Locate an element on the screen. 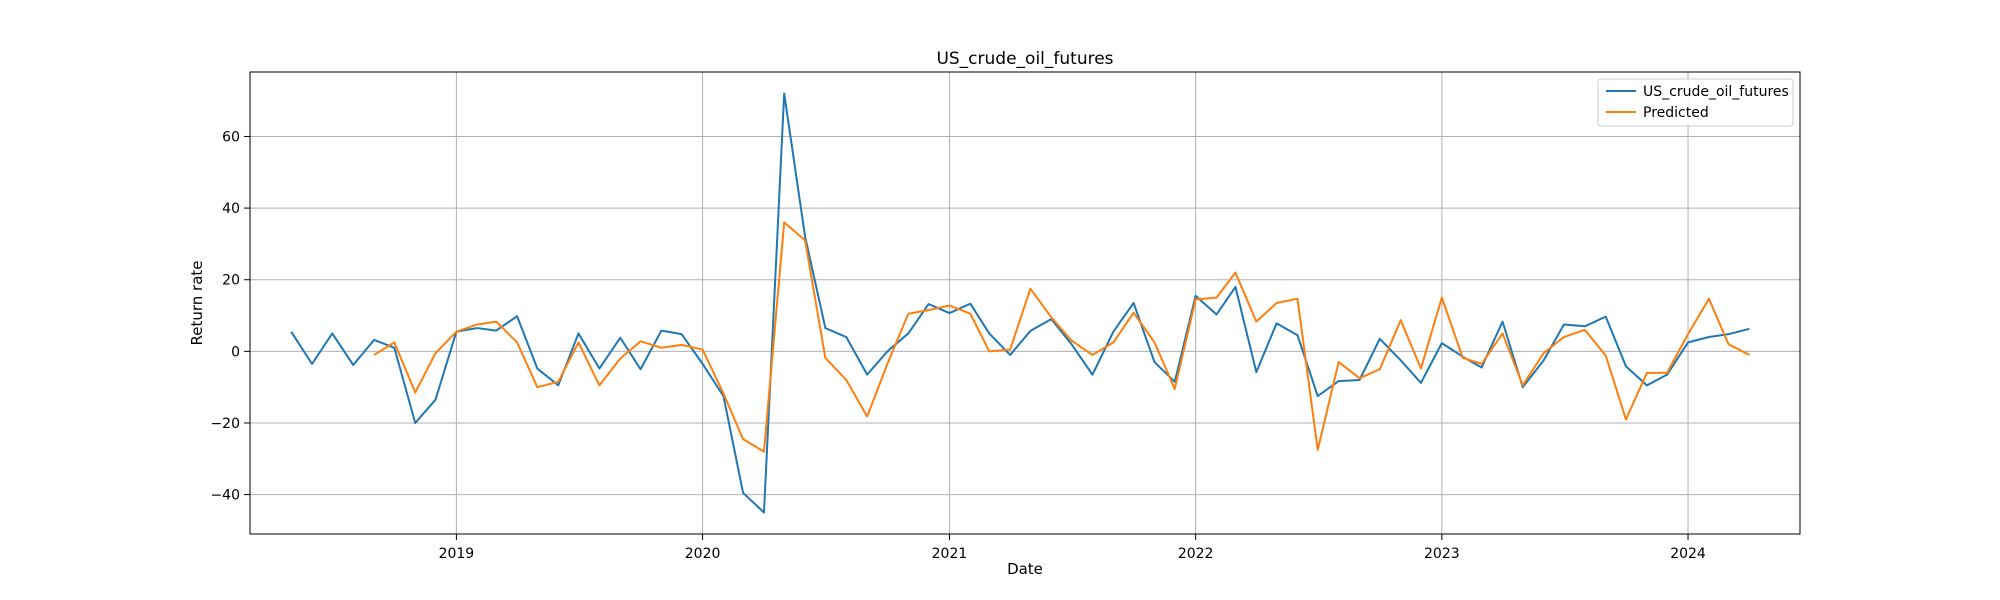  x-tick-label: 2023 is located at coordinates (1442, 554).